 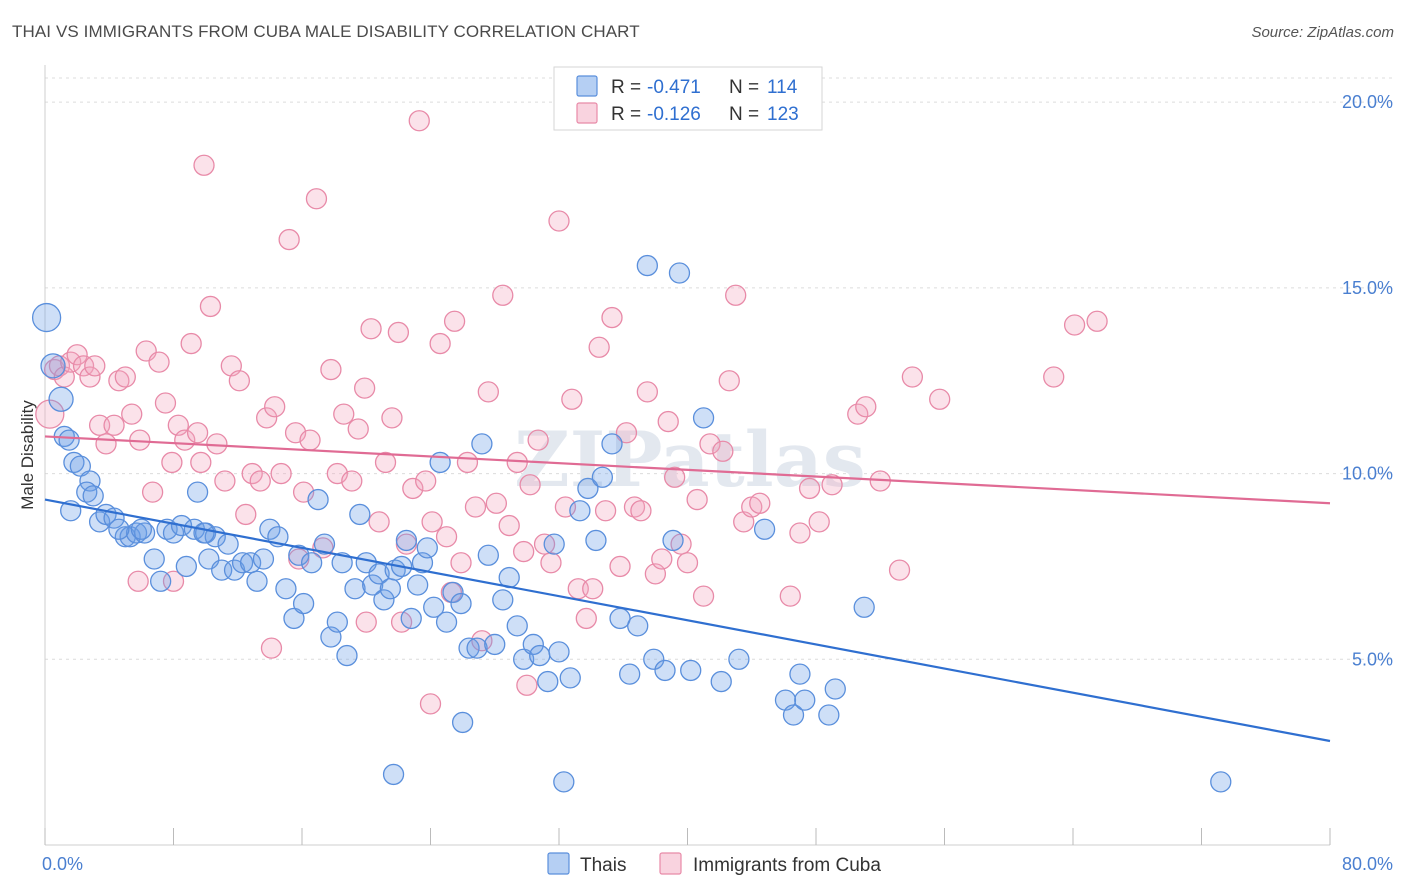 I want to click on legend-r-label: R =, so click(x=626, y=114).